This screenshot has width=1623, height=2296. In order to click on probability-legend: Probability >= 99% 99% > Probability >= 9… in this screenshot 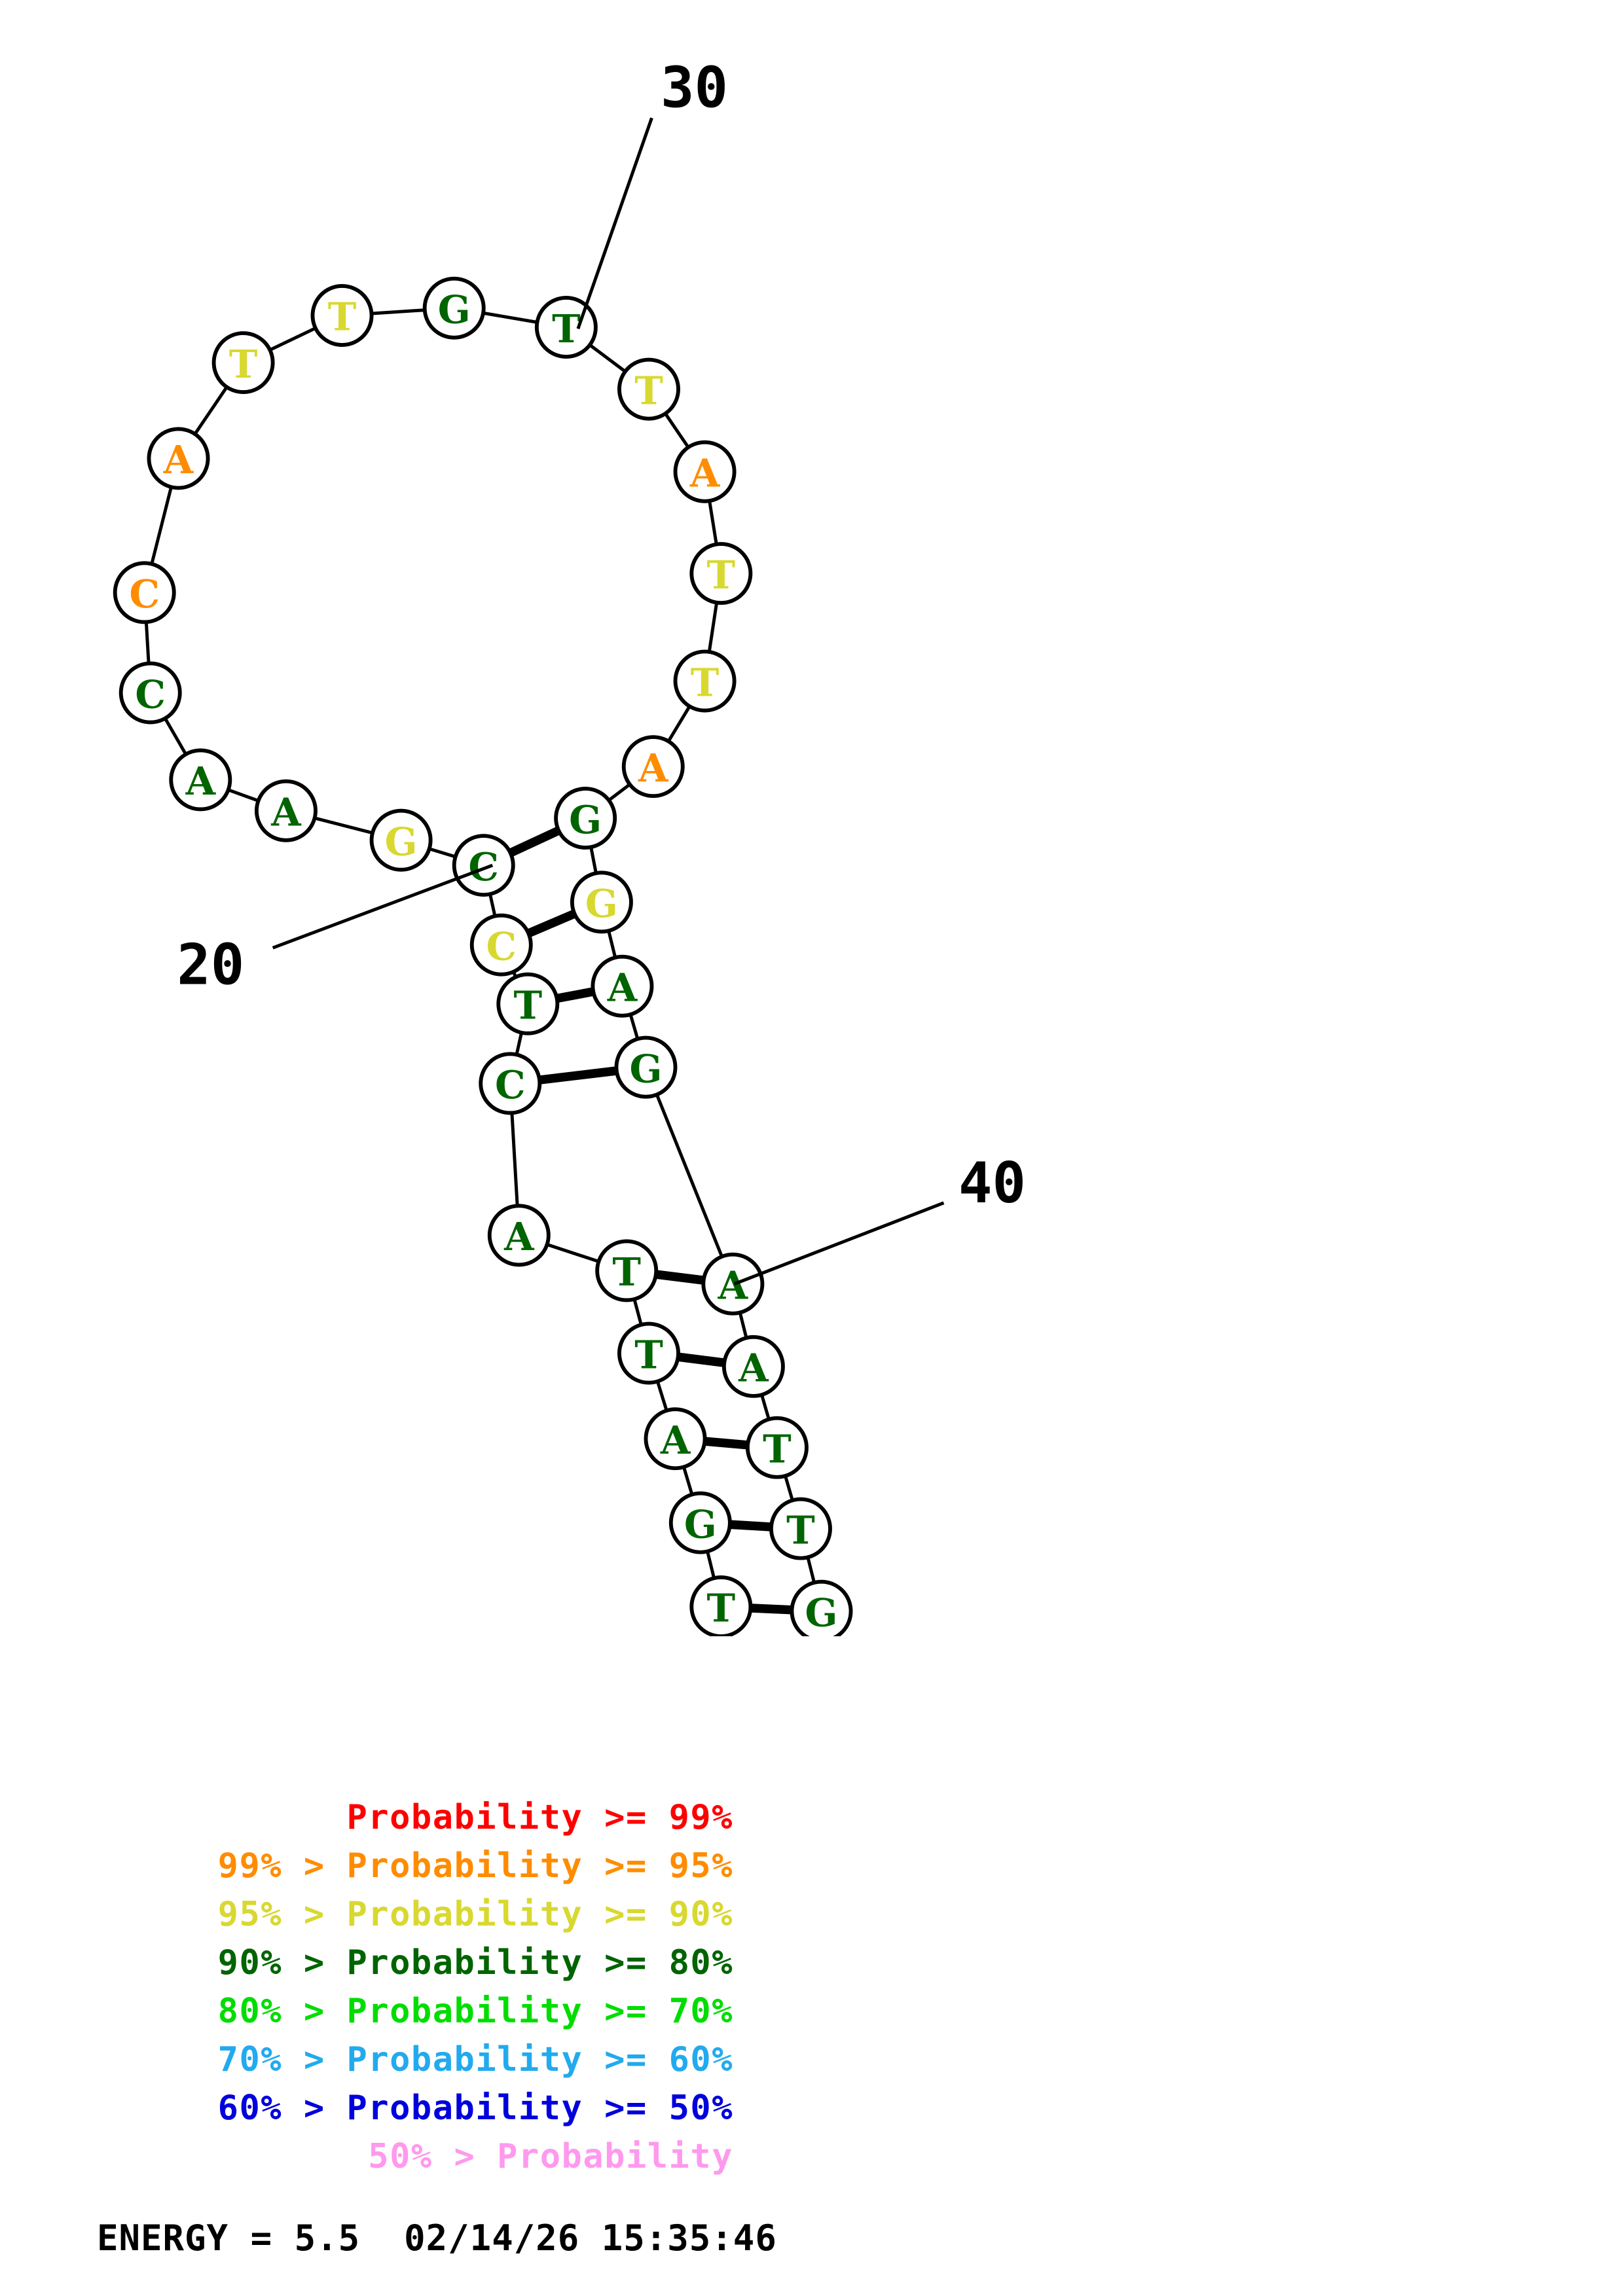, I will do `click(425, 1987)`.